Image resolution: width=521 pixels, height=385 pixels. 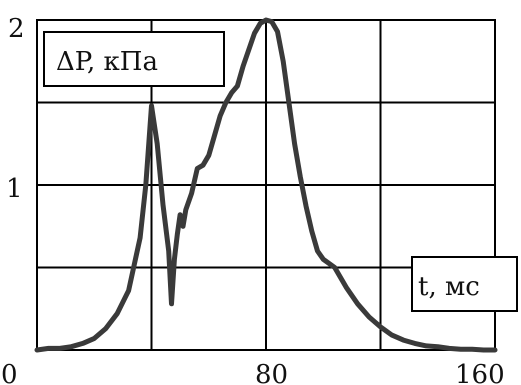 What do you see at coordinates (16, 29) in the screenshot?
I see `y-tick-label-2: 2` at bounding box center [16, 29].